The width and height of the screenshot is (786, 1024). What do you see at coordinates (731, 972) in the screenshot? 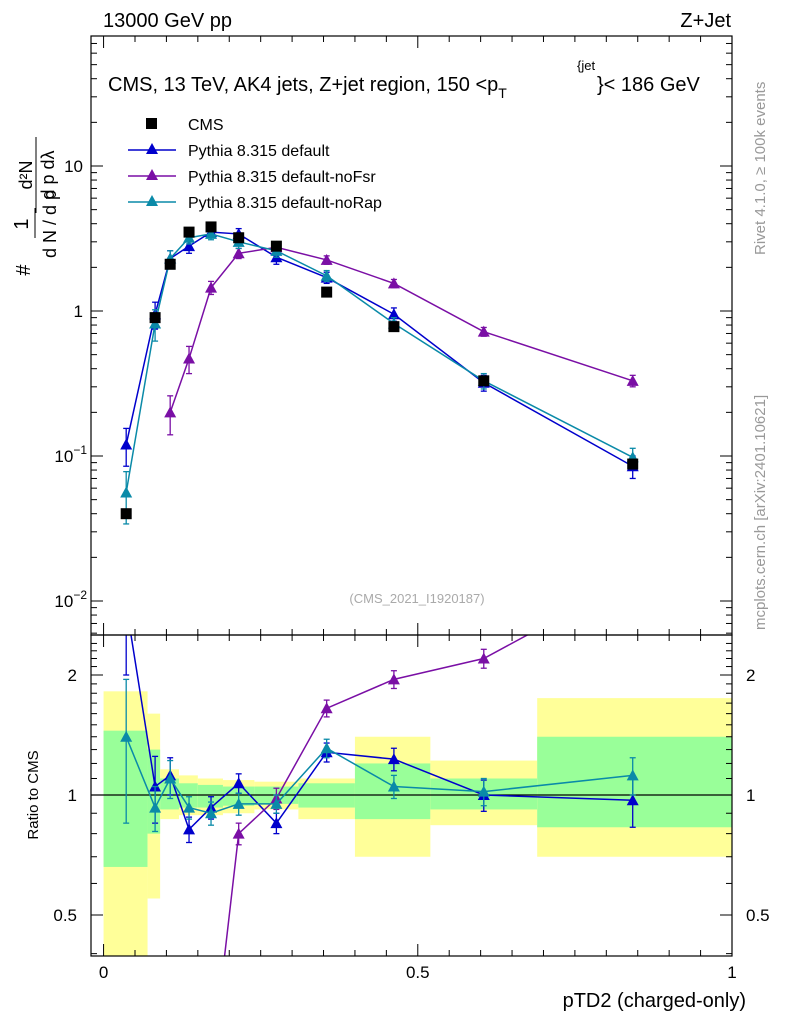
I see `ratio-x-tick-label: 1` at bounding box center [731, 972].